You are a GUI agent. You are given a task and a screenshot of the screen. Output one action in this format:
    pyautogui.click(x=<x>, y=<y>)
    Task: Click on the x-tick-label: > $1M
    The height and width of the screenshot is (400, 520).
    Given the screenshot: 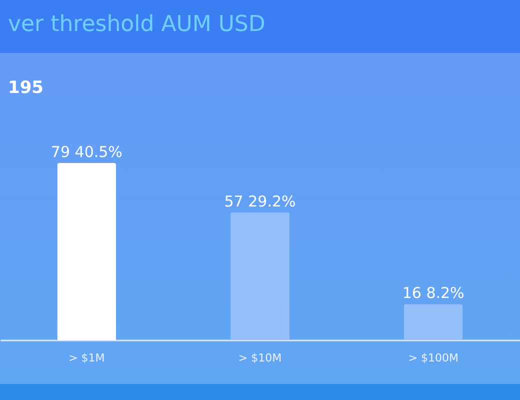 What is the action you would take?
    pyautogui.click(x=86, y=358)
    